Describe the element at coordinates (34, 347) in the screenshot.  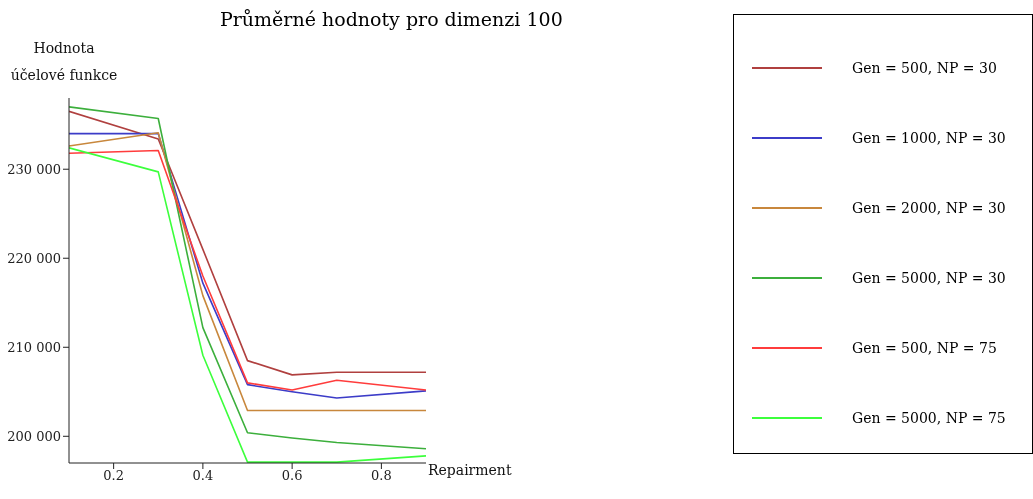
I see `y-tick-label: 210 000` at that location.